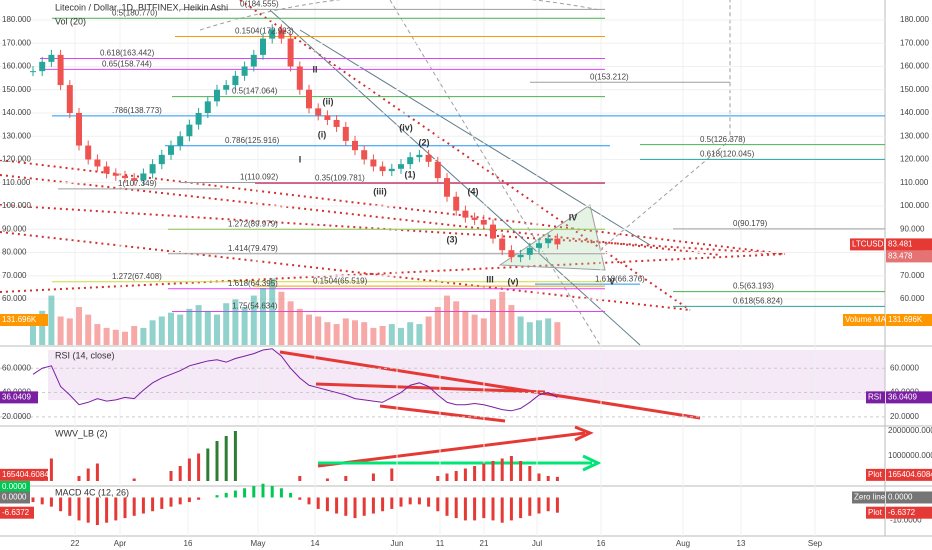  Describe the element at coordinates (255, 91) in the screenshot. I see `fib-label: 0.5(147.064)` at that location.